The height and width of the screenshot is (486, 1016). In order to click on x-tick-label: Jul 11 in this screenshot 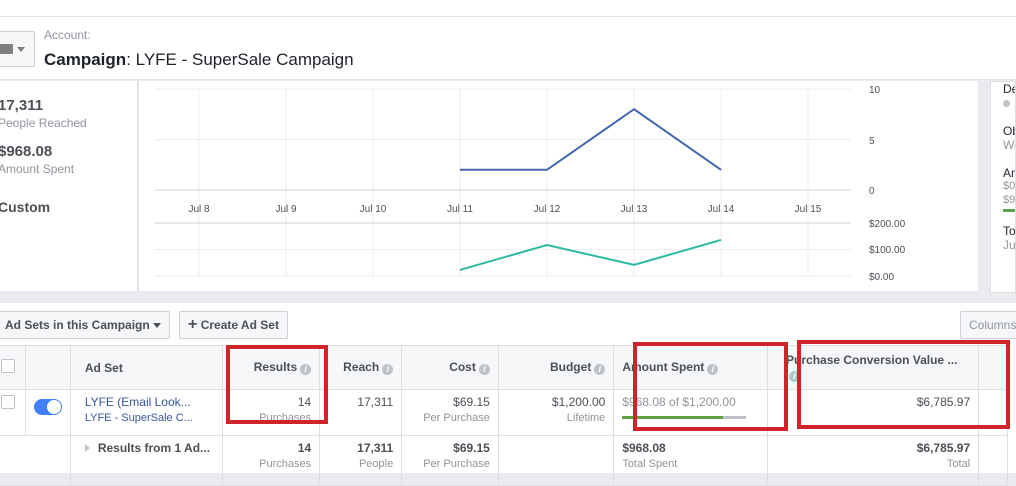, I will do `click(460, 209)`.